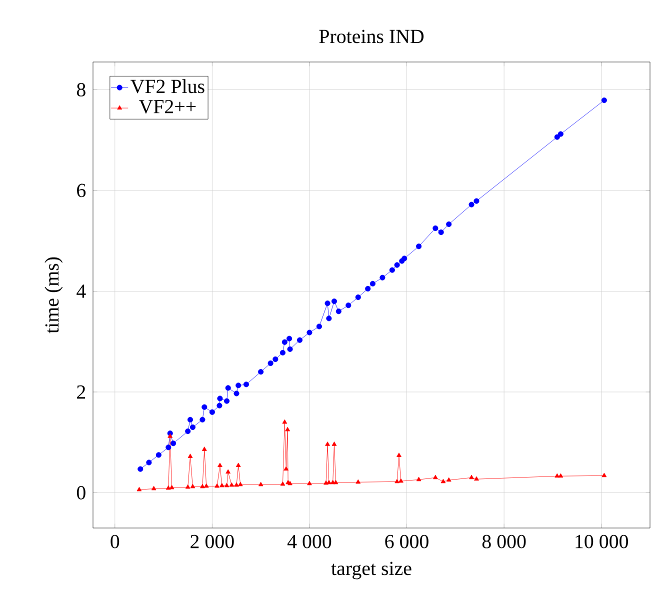  I want to click on x-tick-label: 4 000, so click(309, 541).